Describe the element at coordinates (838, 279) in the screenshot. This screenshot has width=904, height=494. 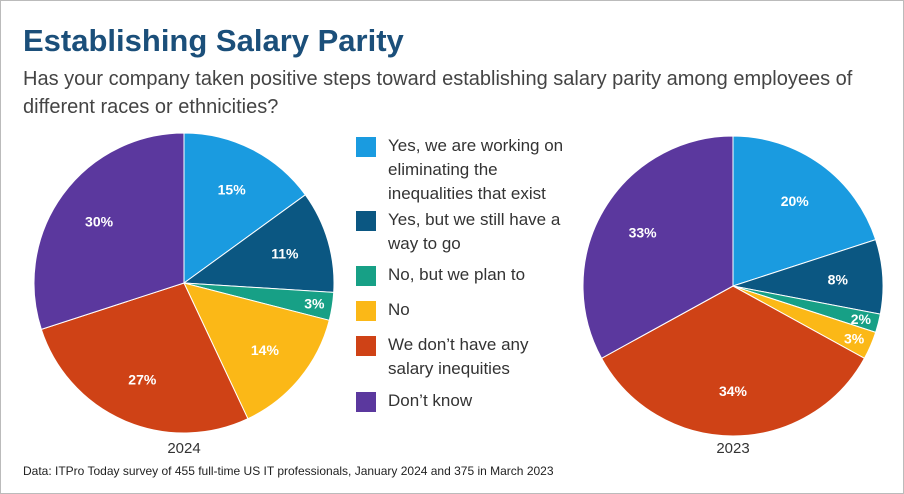
I see `slice-label: 8%` at that location.